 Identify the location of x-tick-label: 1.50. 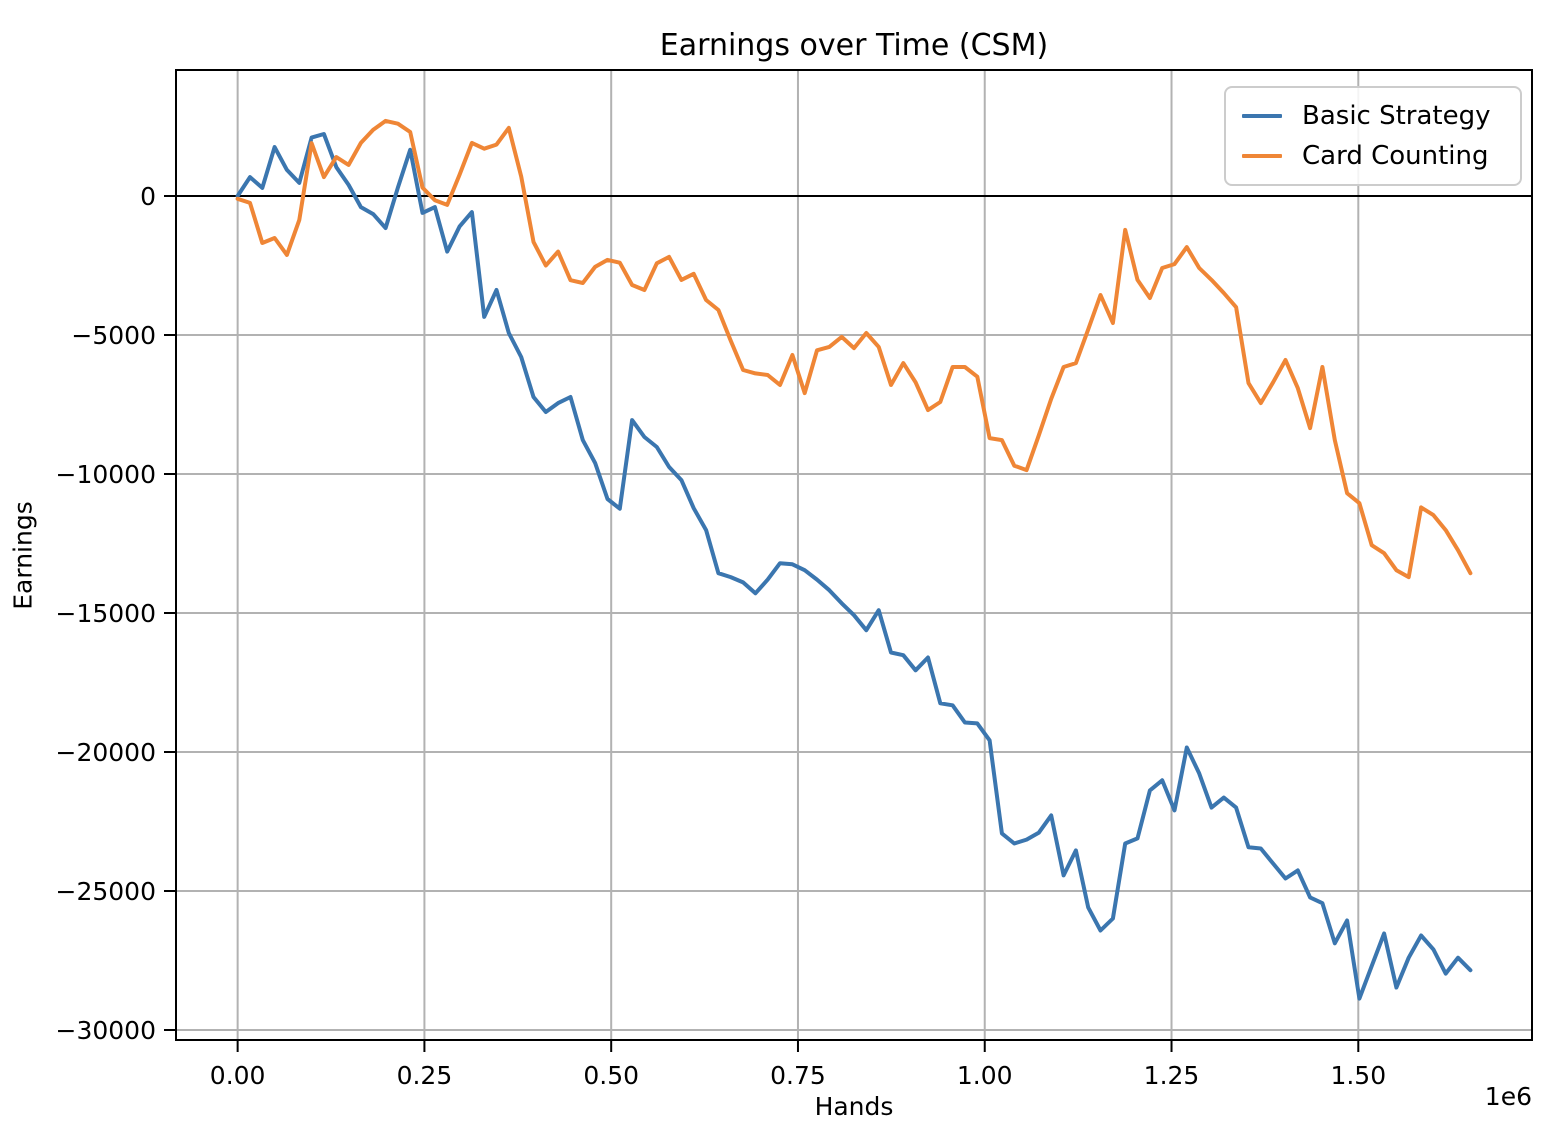
(1358, 1075).